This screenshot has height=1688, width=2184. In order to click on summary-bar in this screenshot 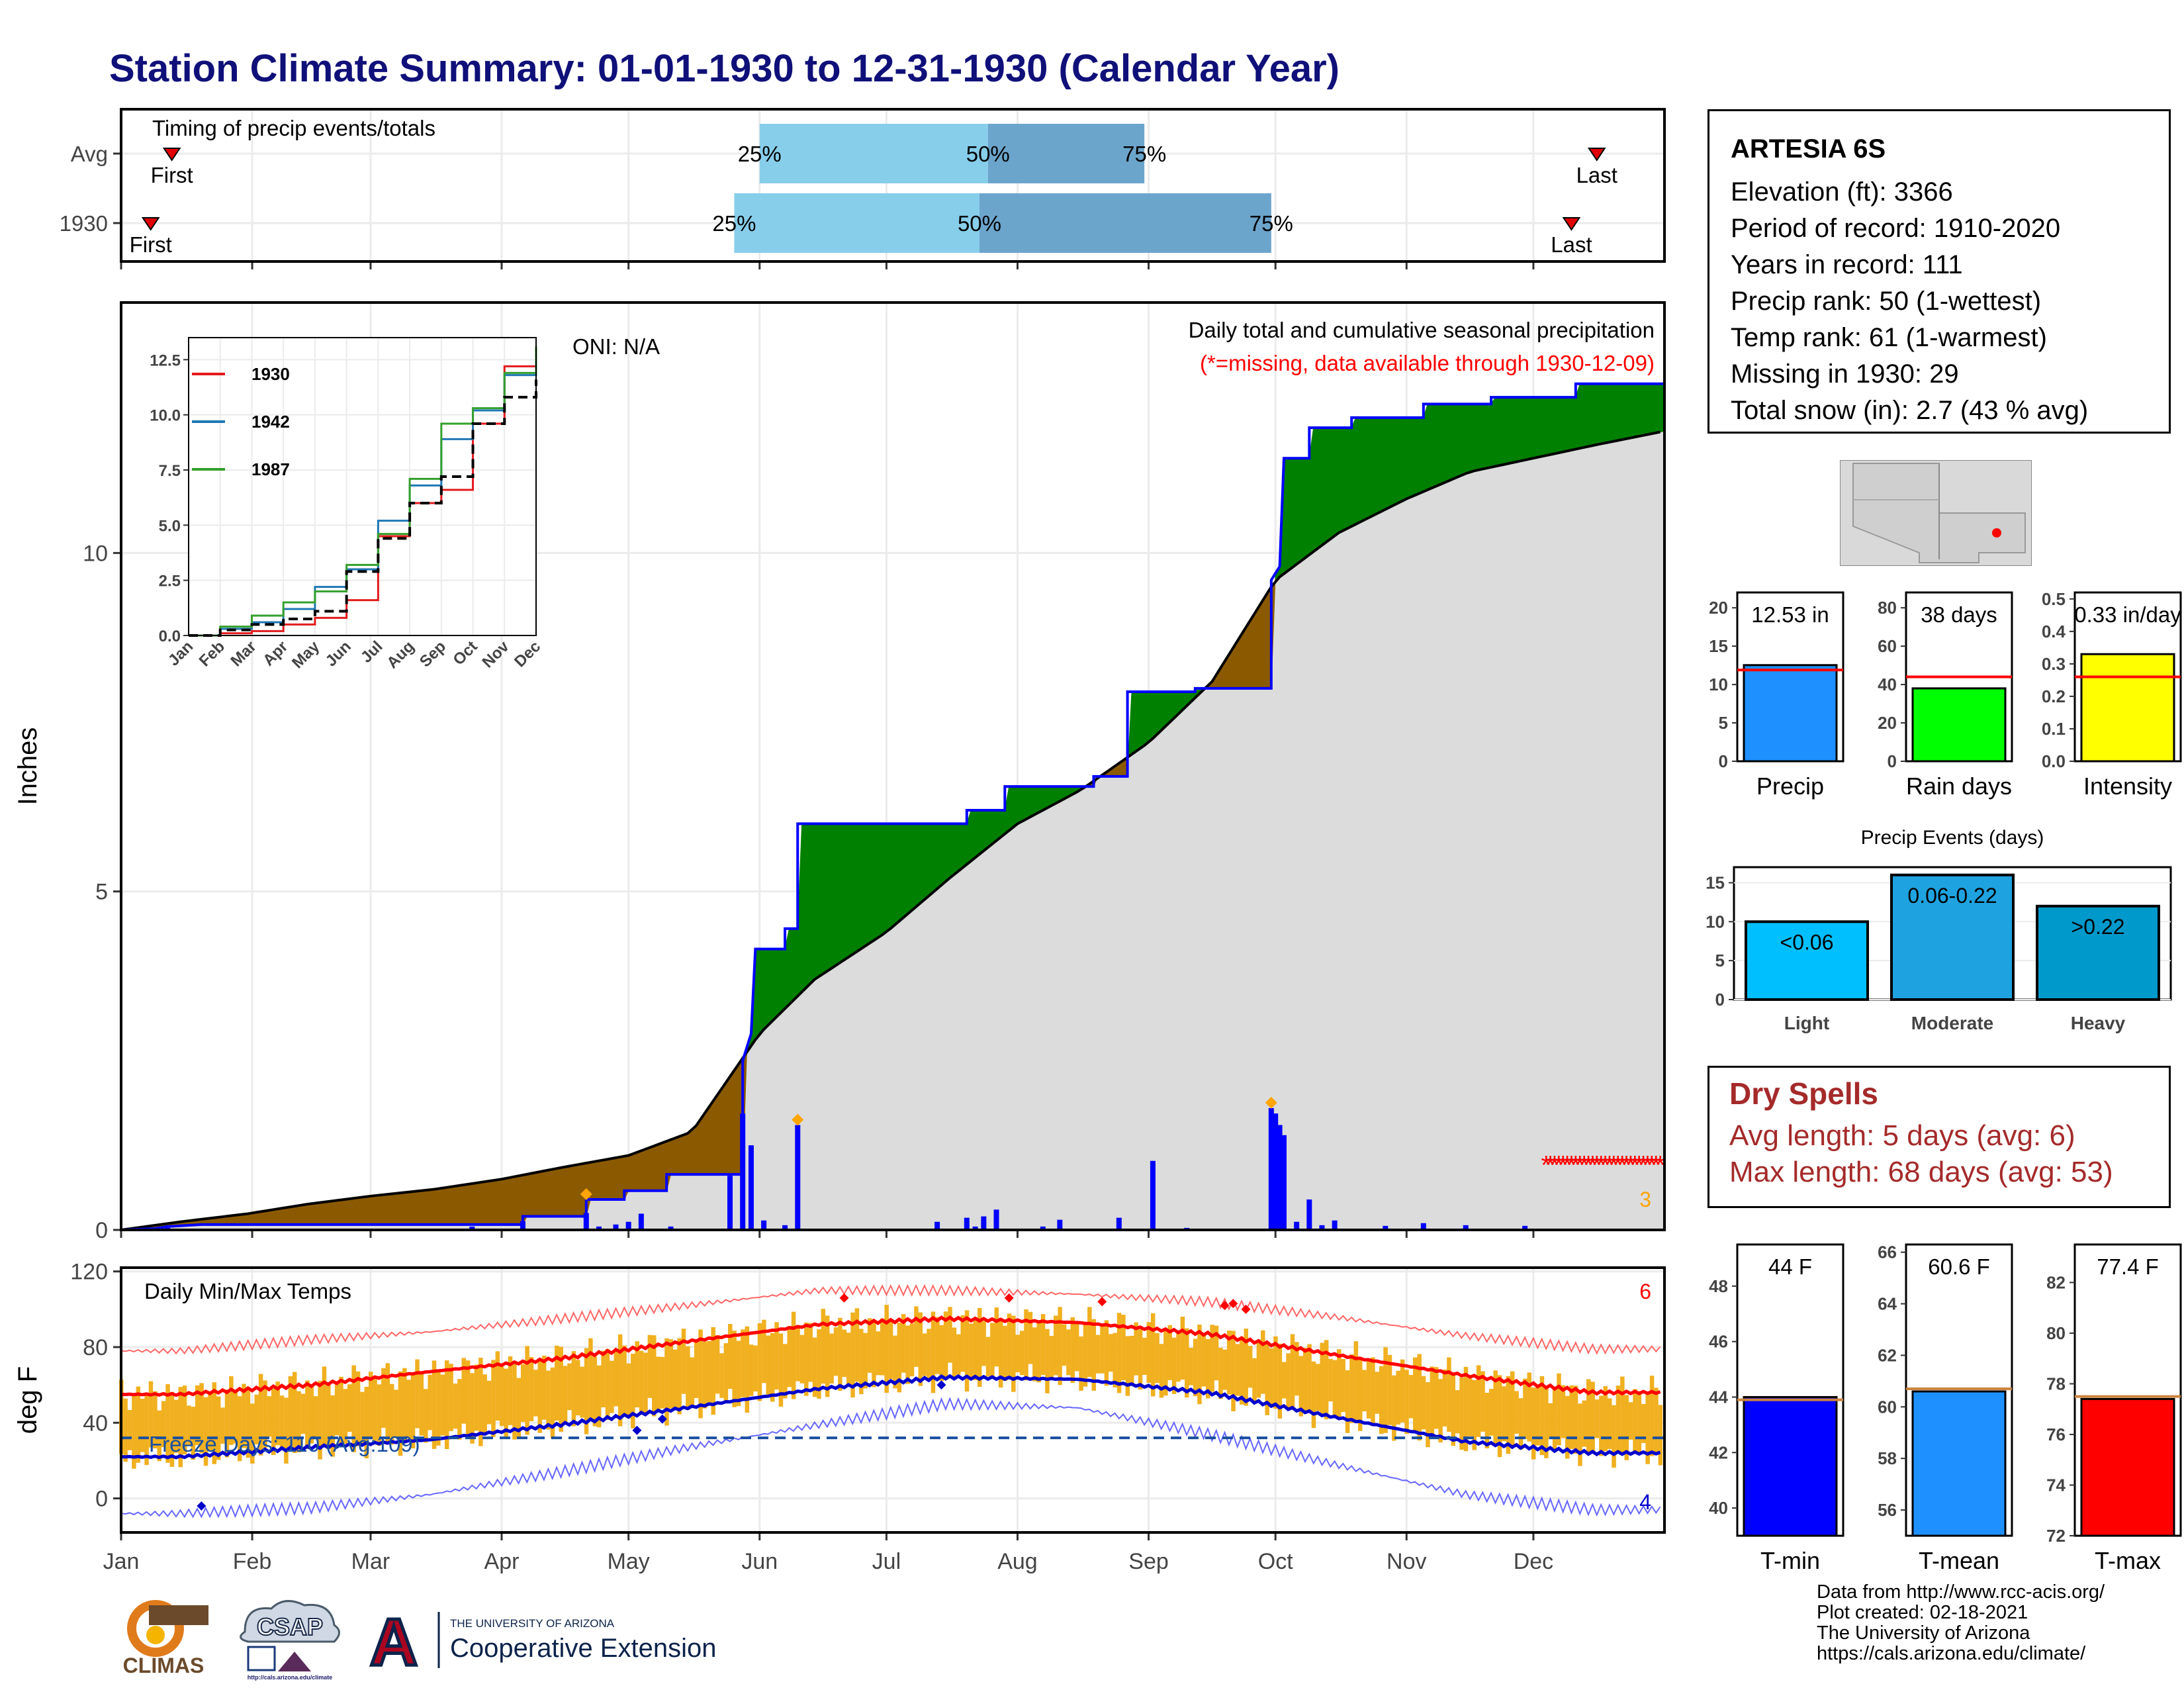, I will do `click(1790, 713)`.